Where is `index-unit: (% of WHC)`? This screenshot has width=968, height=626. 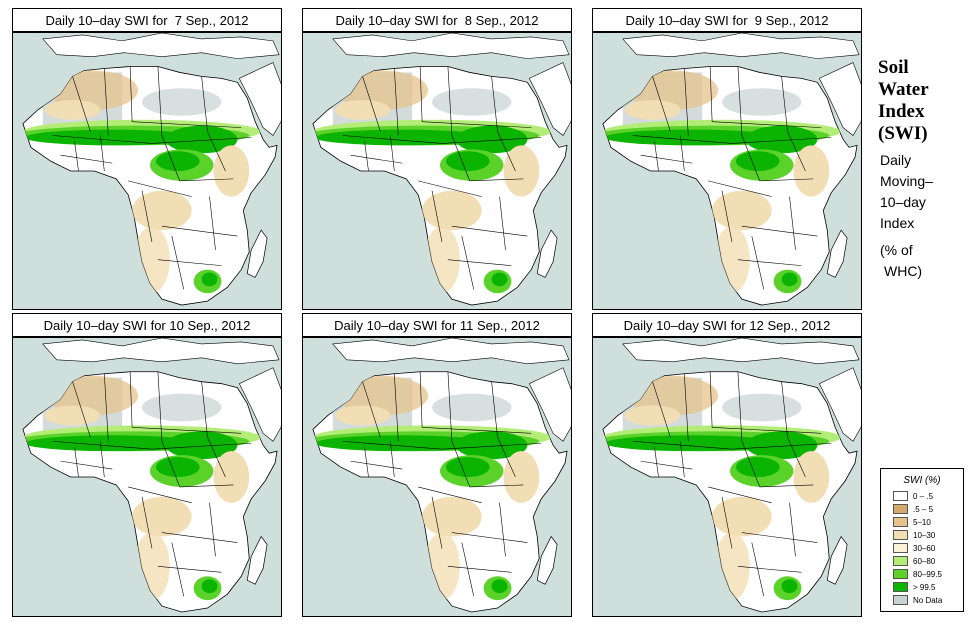
index-unit: (% of WHC) is located at coordinates (923, 261).